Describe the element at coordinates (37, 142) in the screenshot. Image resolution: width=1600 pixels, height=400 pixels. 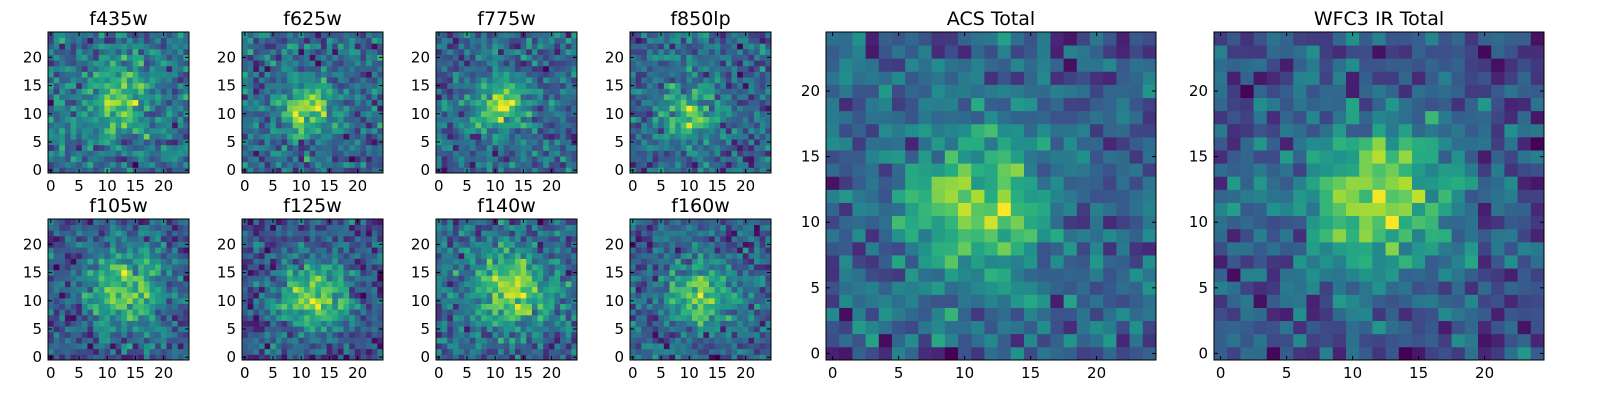
I see `y-tick-label: 5` at that location.